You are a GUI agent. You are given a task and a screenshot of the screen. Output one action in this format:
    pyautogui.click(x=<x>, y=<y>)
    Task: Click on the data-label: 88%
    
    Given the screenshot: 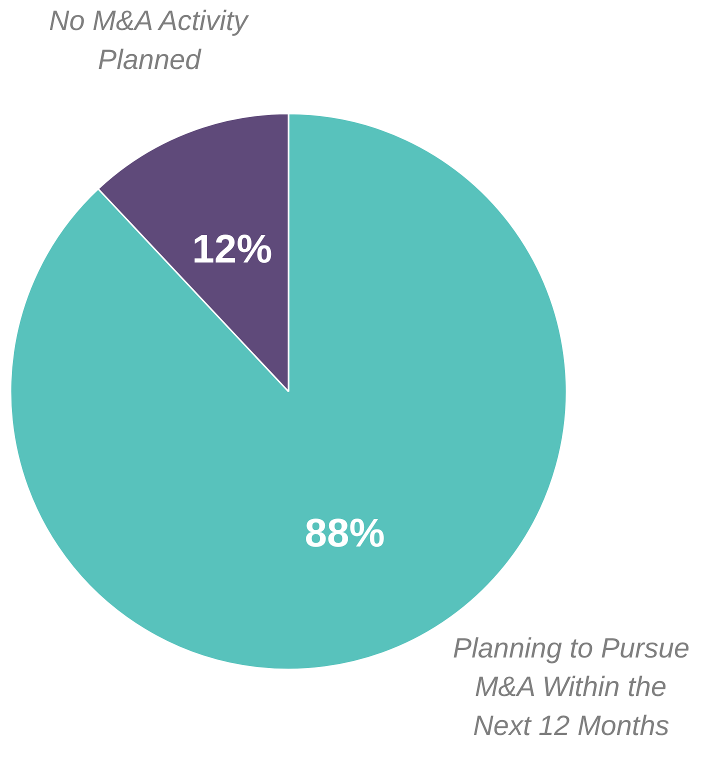 What is the action you would take?
    pyautogui.click(x=344, y=534)
    